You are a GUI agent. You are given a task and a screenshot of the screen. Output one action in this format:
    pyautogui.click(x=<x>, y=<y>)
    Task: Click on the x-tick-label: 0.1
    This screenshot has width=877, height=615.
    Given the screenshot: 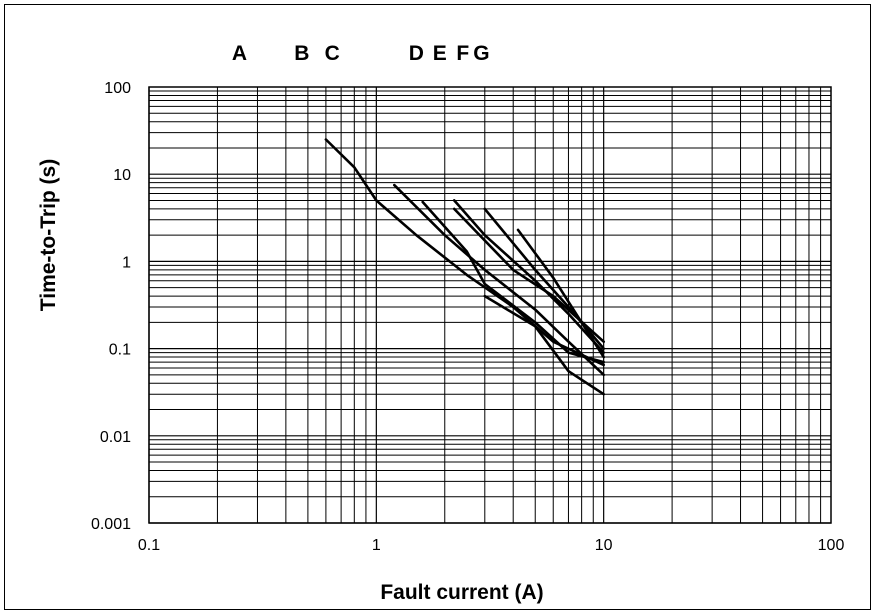 What is the action you would take?
    pyautogui.click(x=149, y=545)
    